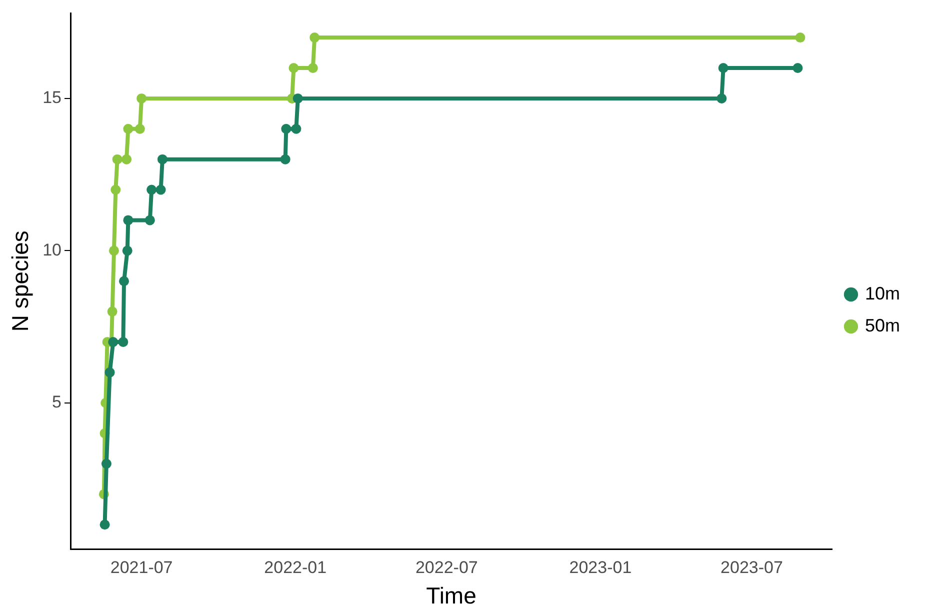 The height and width of the screenshot is (613, 926). I want to click on y-tick-label: 10, so click(52, 250).